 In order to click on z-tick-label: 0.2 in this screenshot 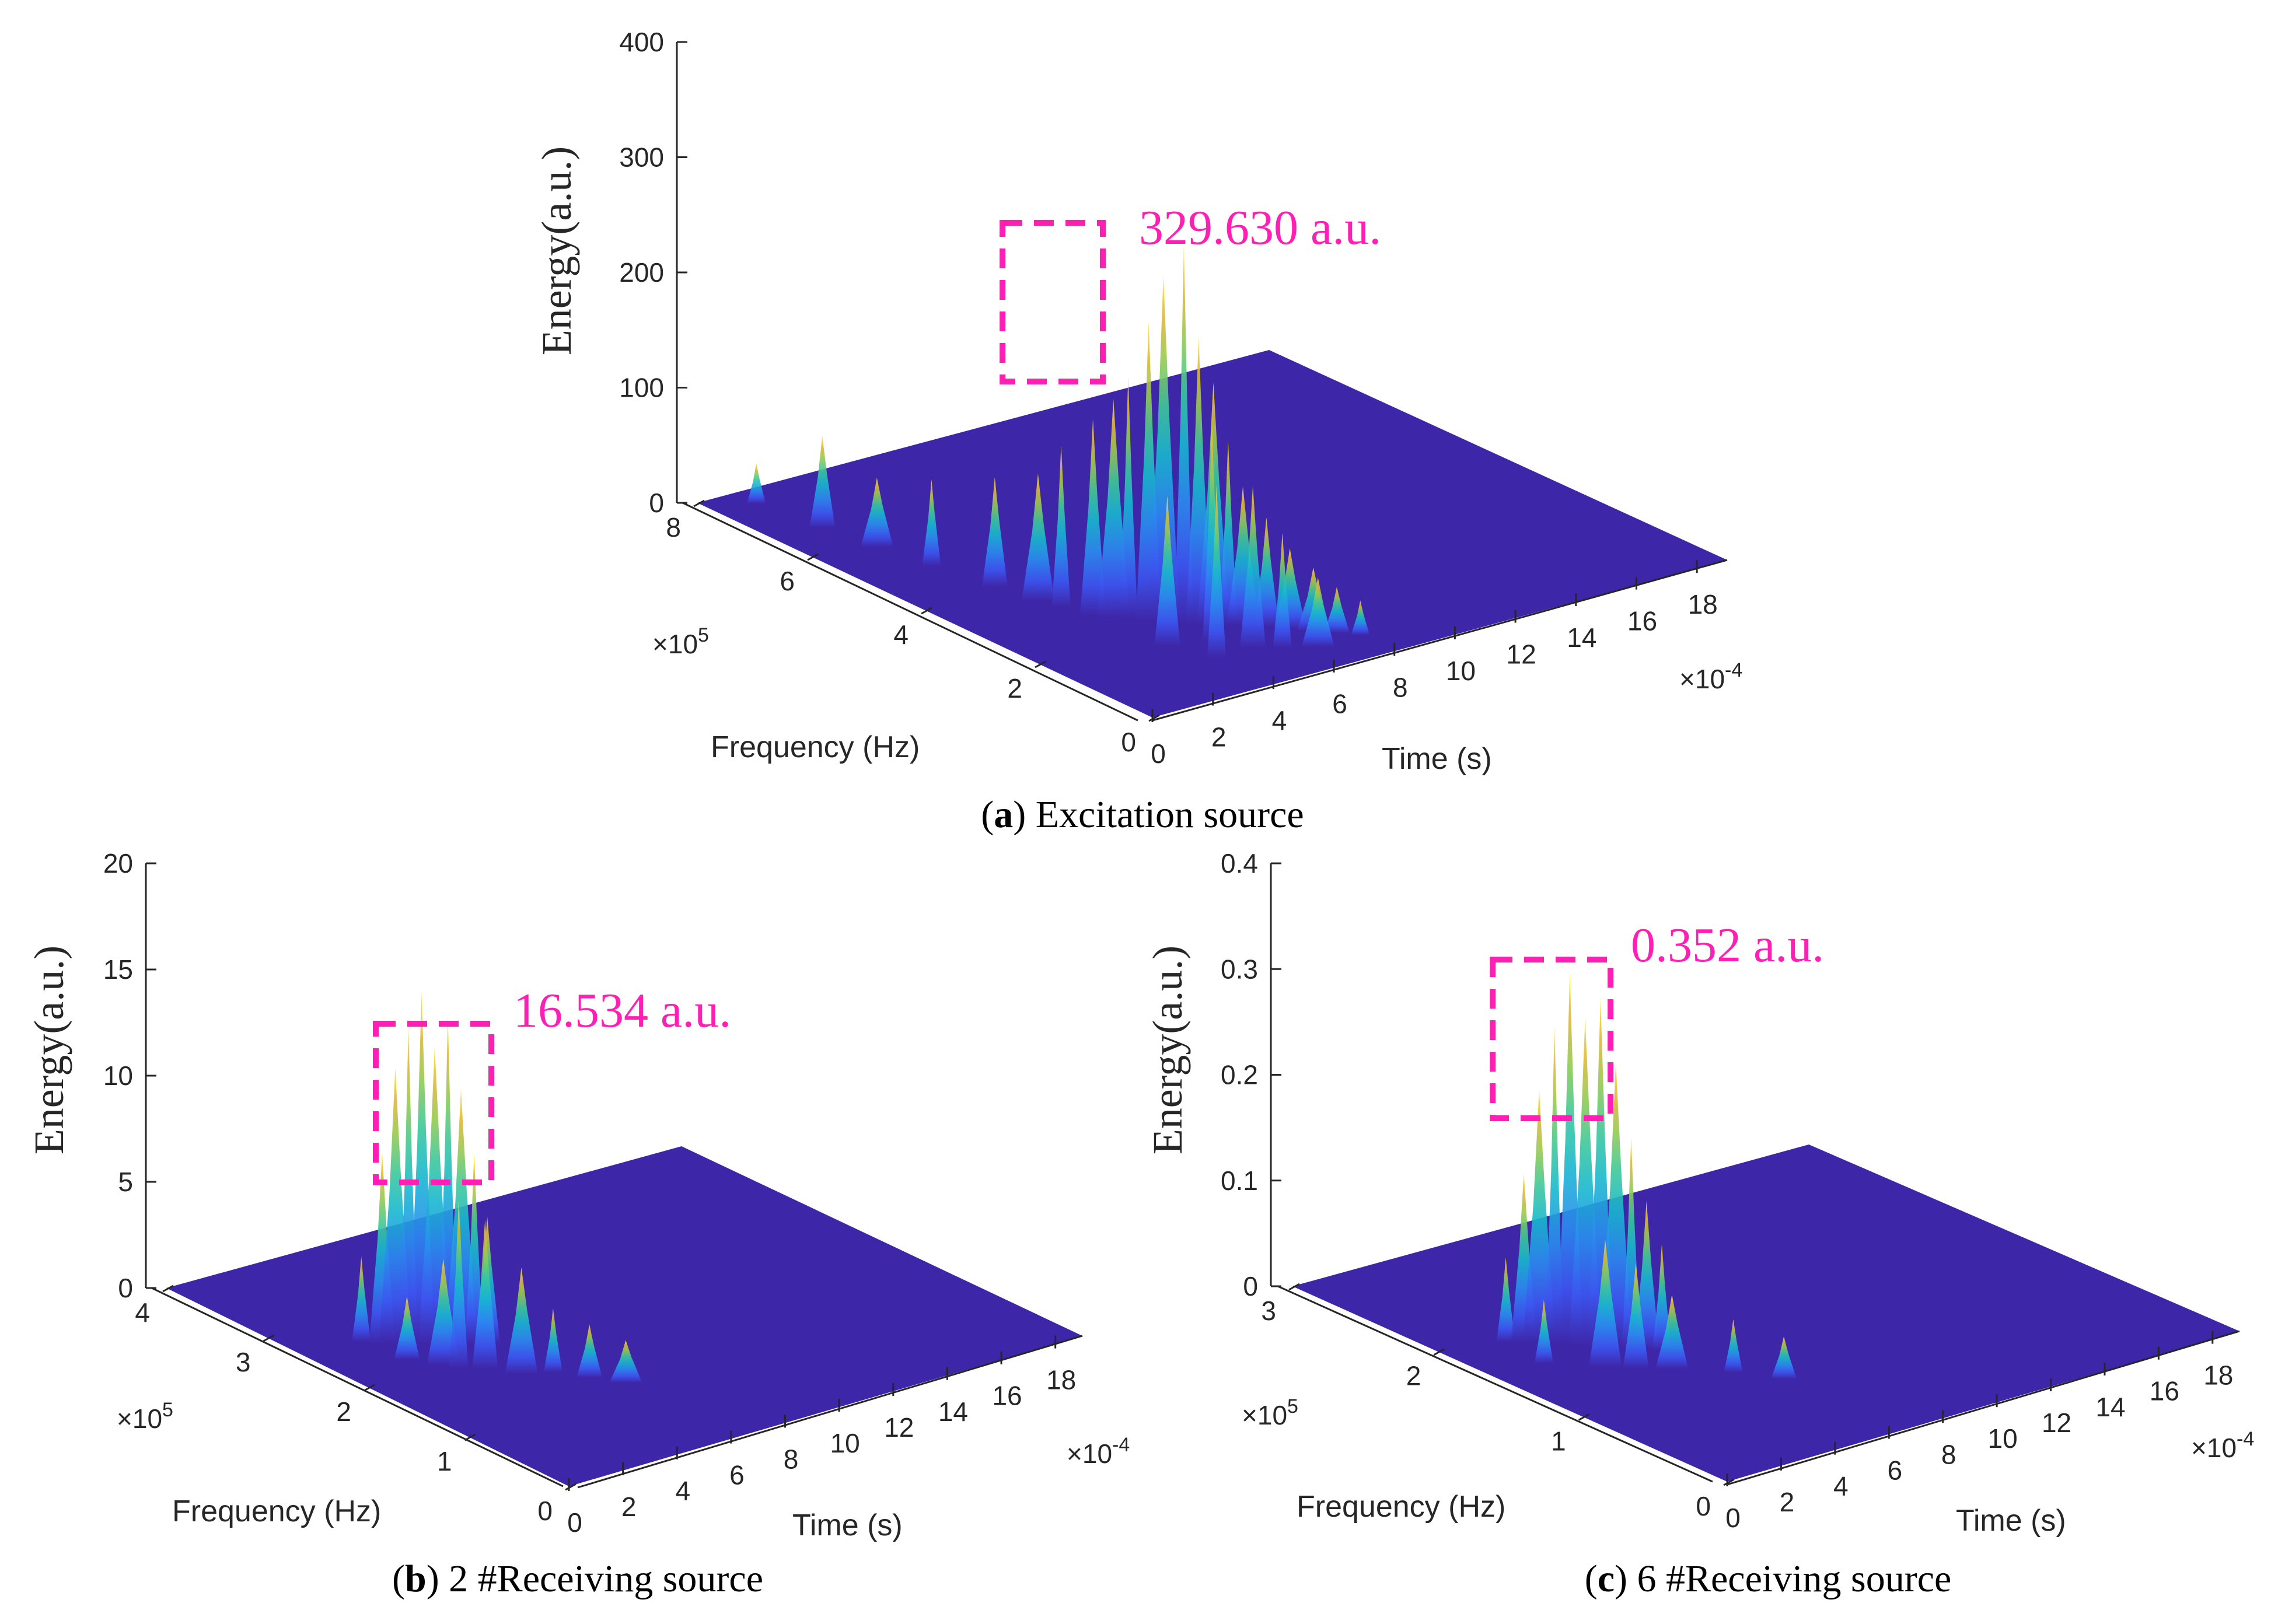, I will do `click(1239, 1075)`.